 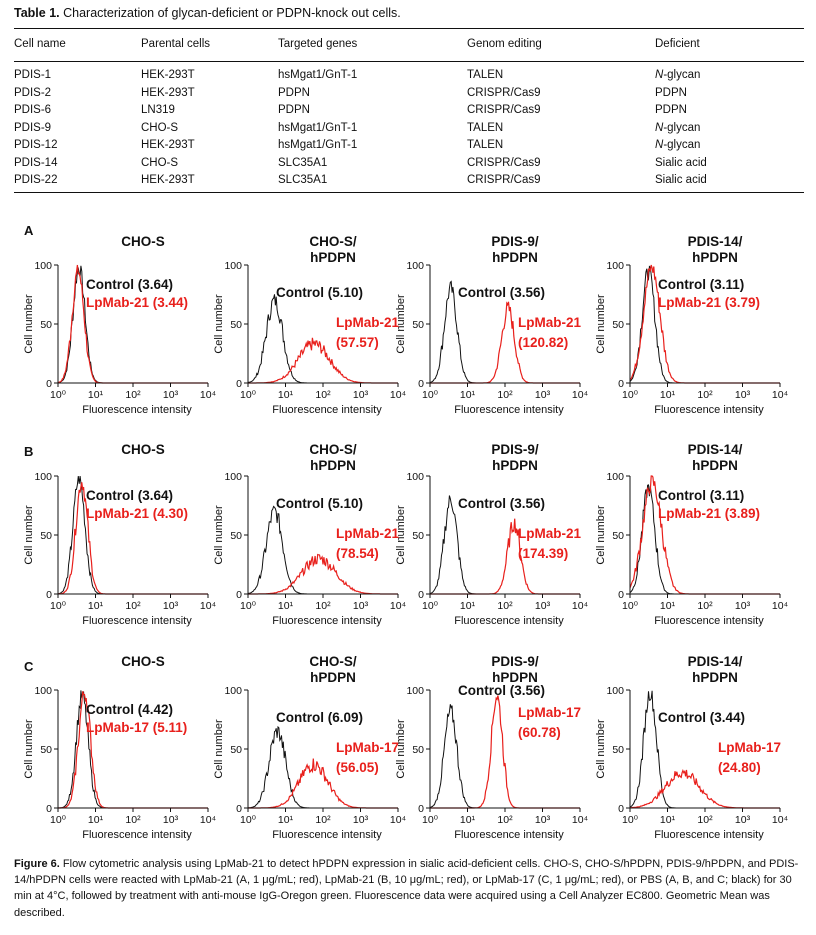 What do you see at coordinates (705, 789) in the screenshot?
I see `antibody-histogram` at bounding box center [705, 789].